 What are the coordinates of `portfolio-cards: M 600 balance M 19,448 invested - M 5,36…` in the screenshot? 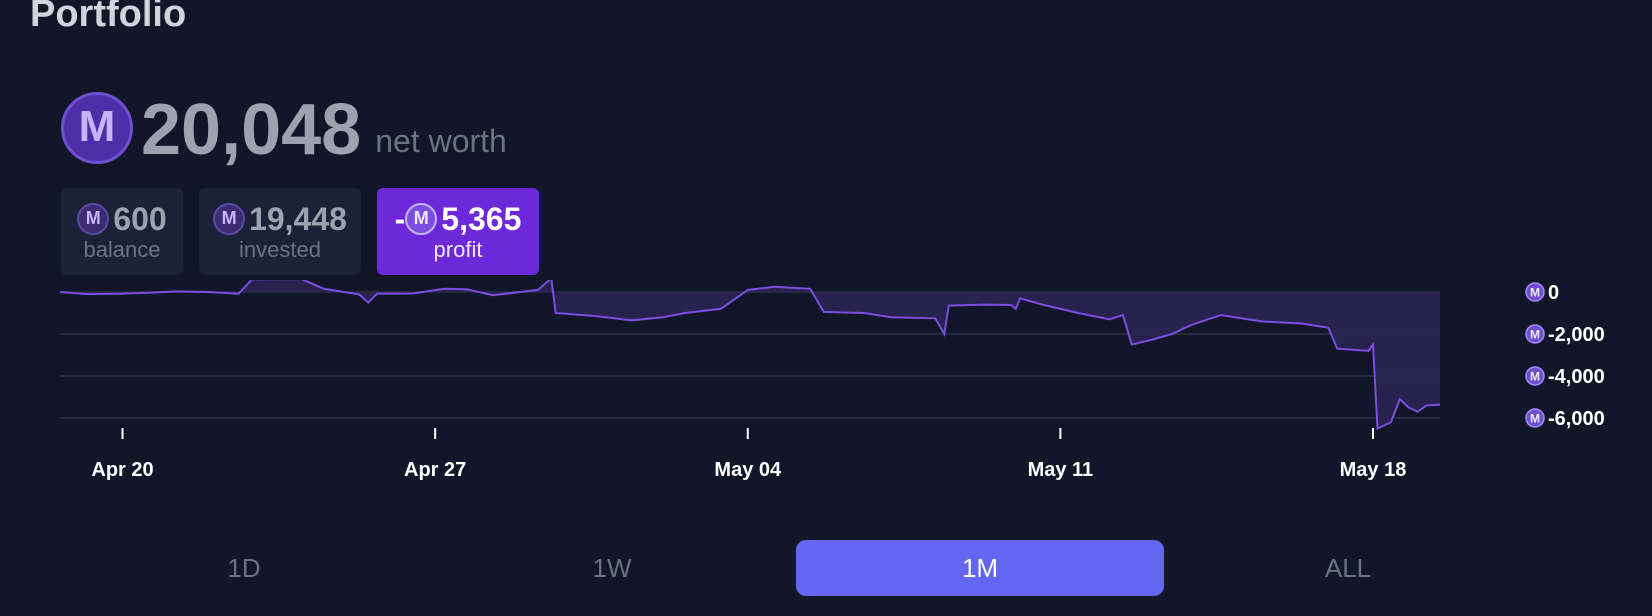 It's located at (300, 231).